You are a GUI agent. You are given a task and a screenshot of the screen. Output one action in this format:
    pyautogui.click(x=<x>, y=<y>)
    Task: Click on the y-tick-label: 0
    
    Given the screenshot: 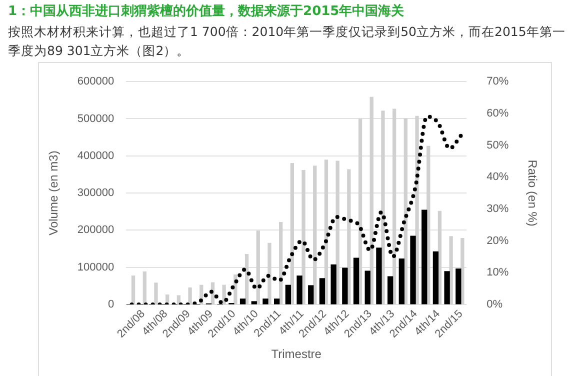 What is the action you would take?
    pyautogui.click(x=111, y=304)
    